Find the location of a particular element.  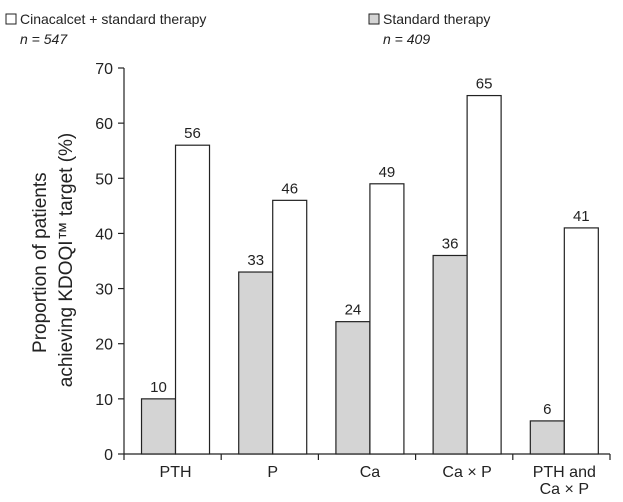

legend-n-standard: n = 409 is located at coordinates (406, 39).